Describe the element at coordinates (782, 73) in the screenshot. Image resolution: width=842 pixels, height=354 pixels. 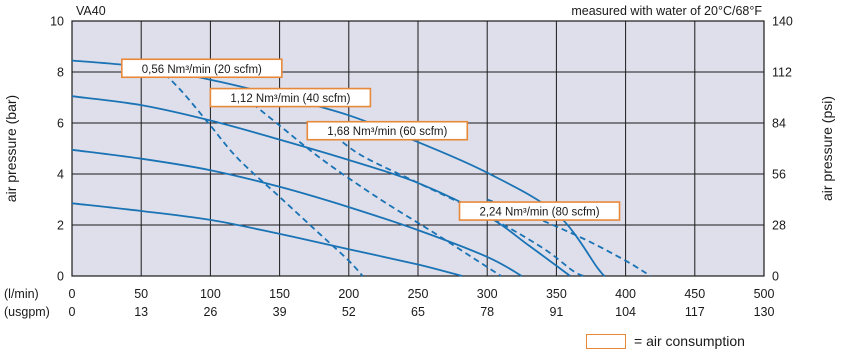
I see `y-tick-label-psi: 112` at that location.